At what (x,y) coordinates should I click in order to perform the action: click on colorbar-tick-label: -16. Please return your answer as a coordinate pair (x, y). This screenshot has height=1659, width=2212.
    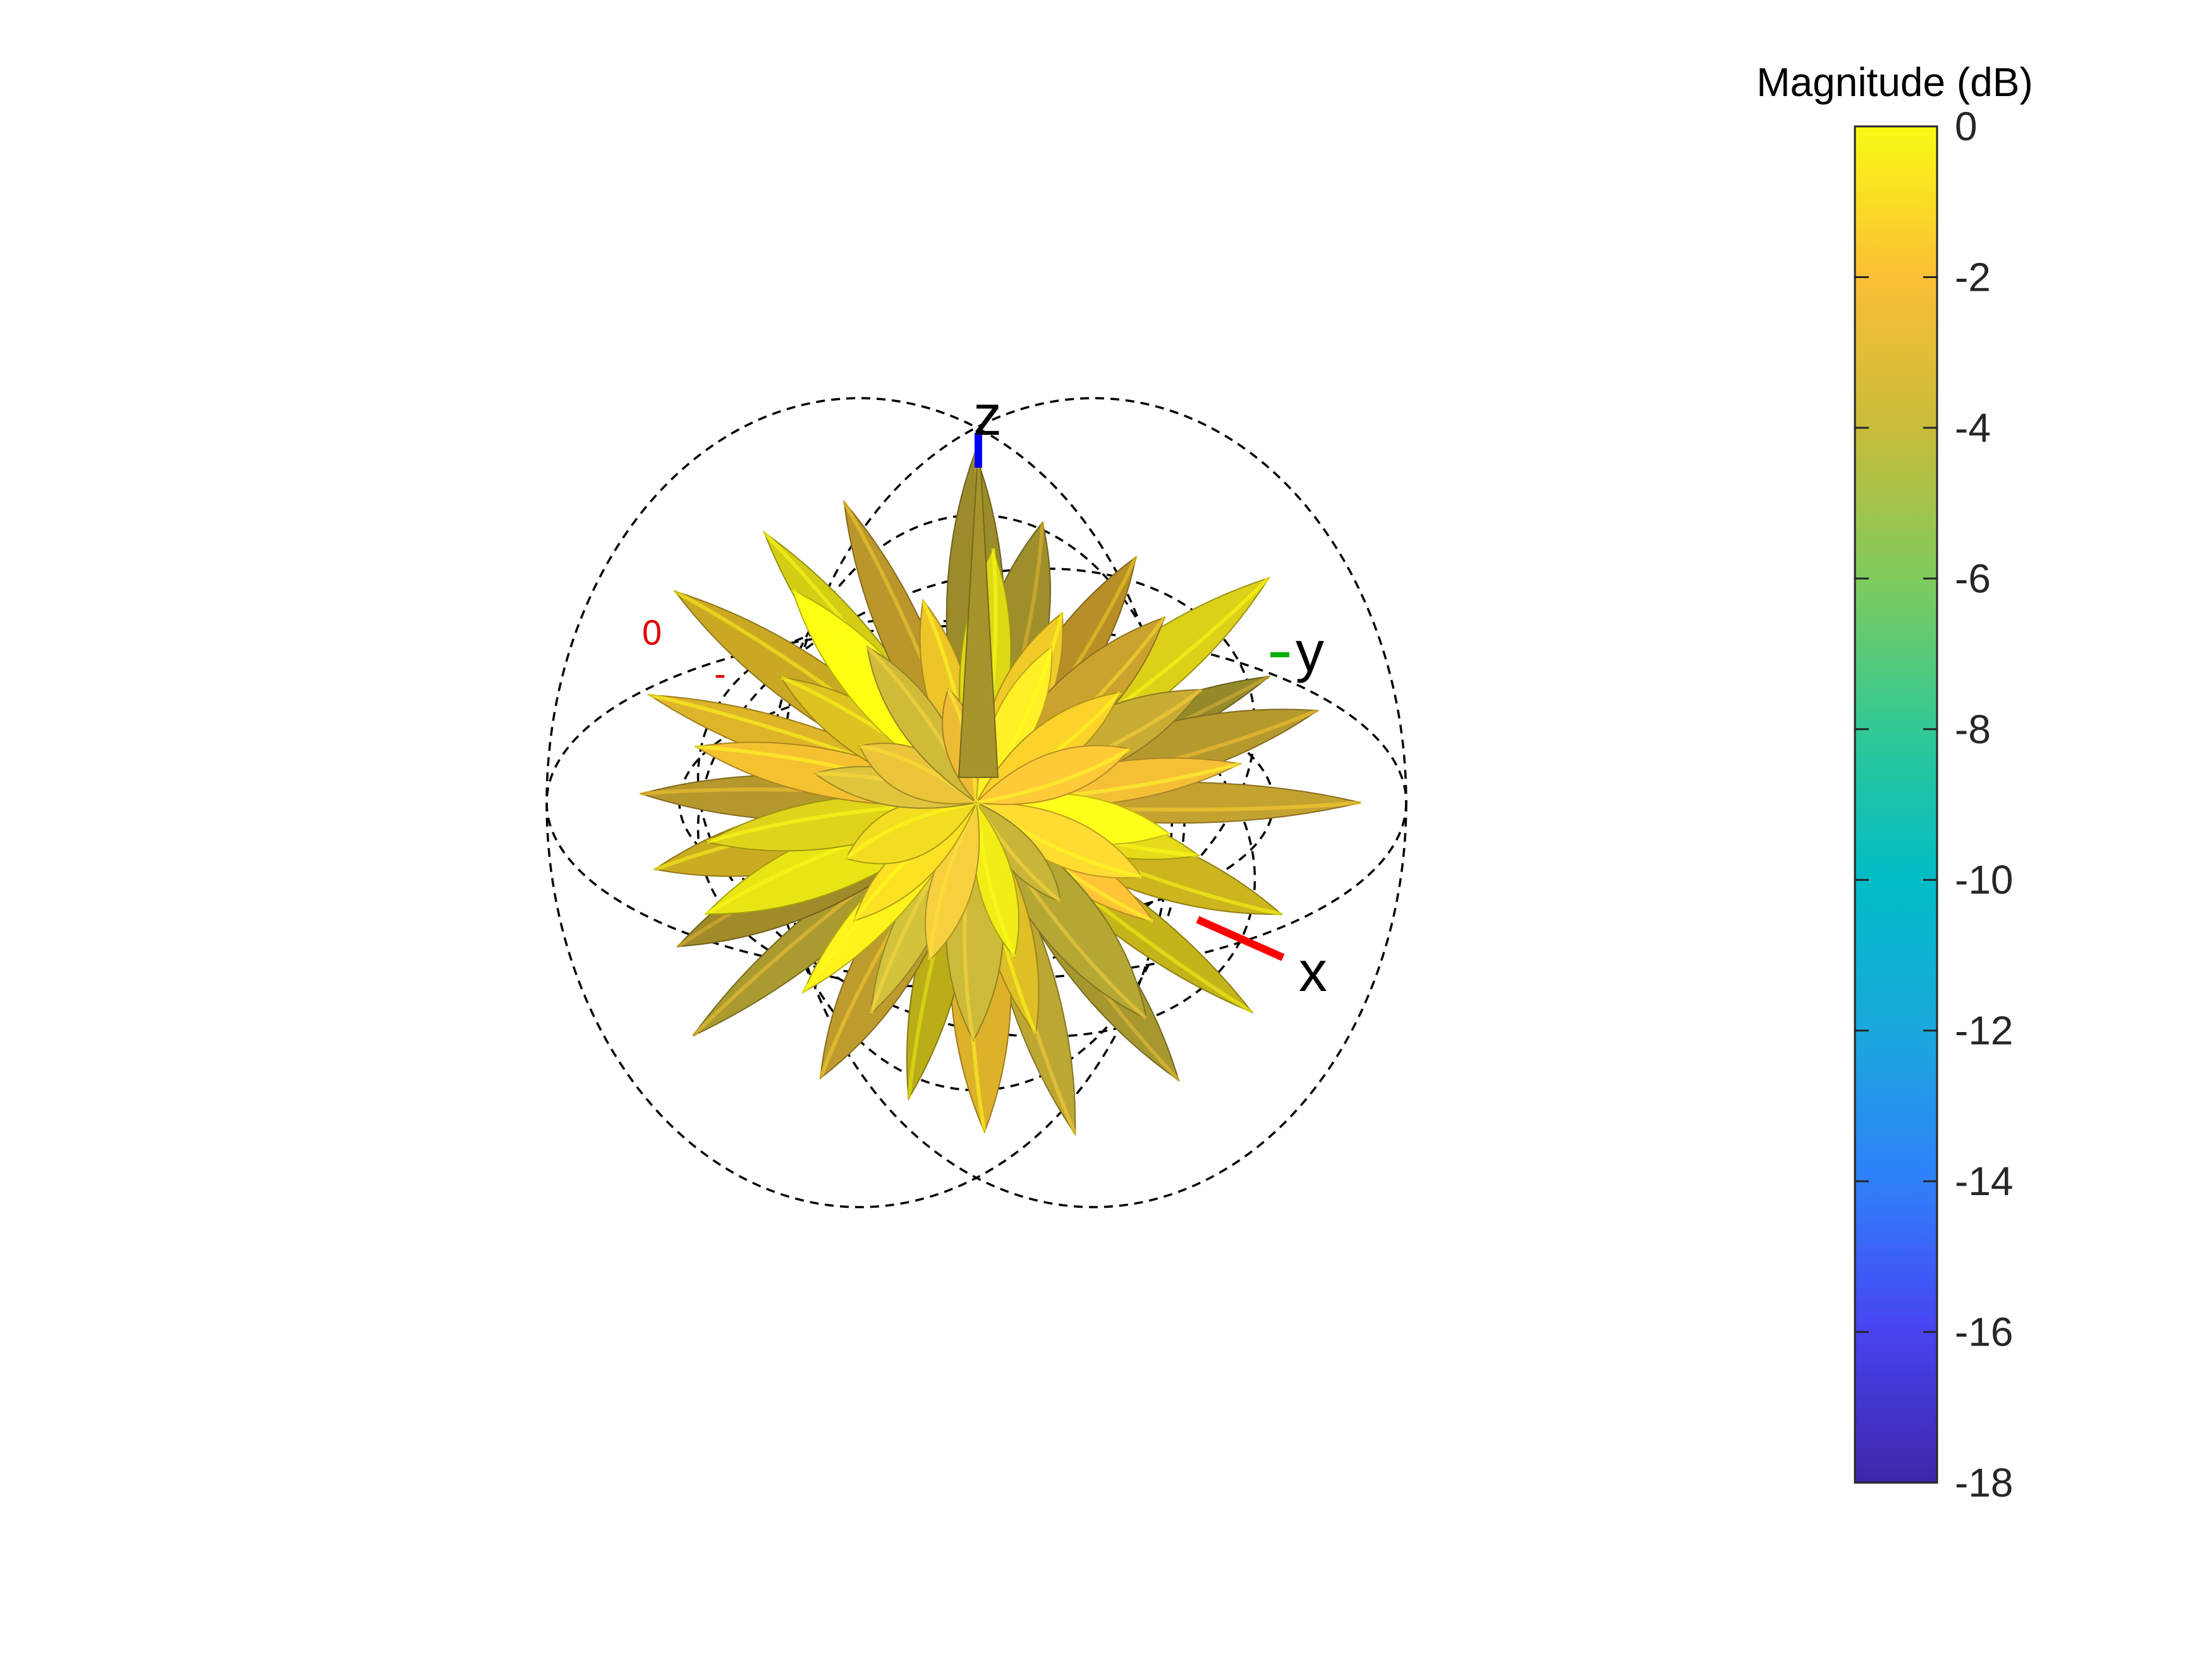
    Looking at the image, I should click on (1984, 1333).